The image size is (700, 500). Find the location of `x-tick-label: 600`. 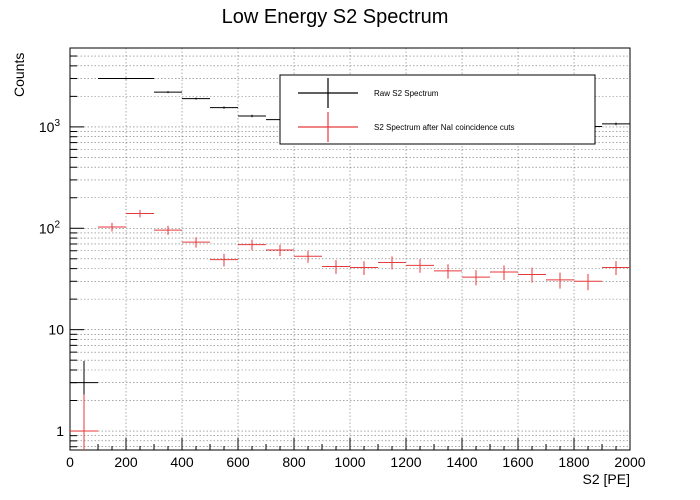

x-tick-label: 600 is located at coordinates (238, 462).